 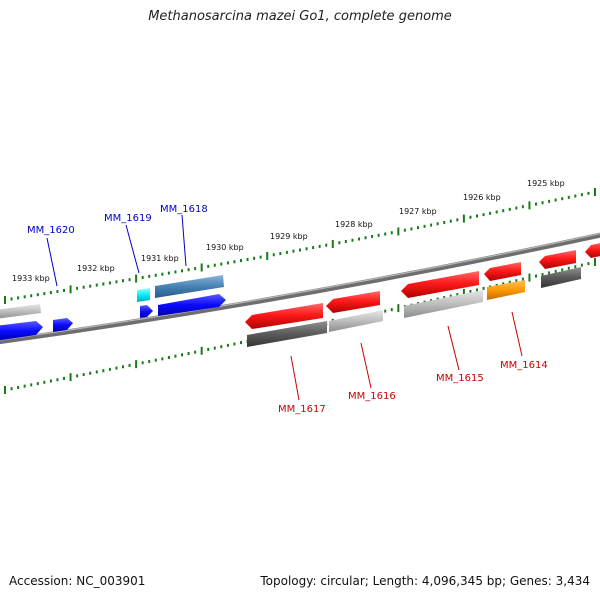 I want to click on kbp-label: 1933 kbp, so click(x=31, y=278).